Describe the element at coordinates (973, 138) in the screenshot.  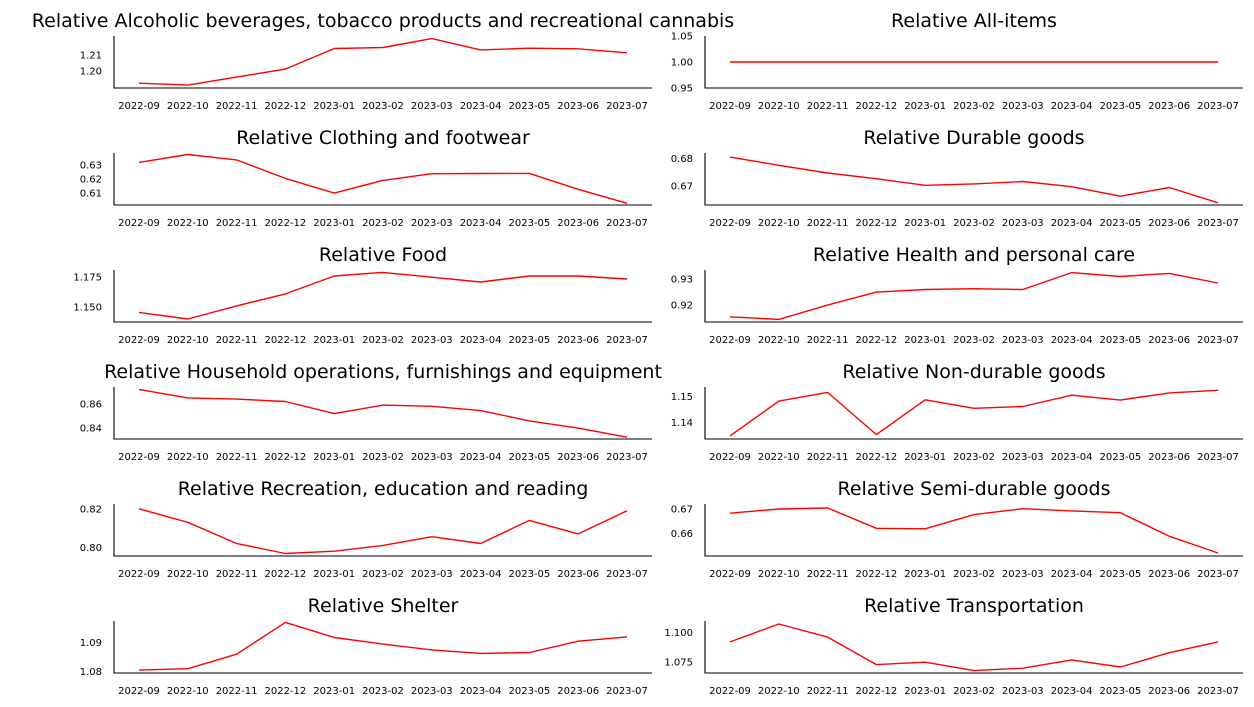
I see `chart-title: Relative Durable goods` at that location.